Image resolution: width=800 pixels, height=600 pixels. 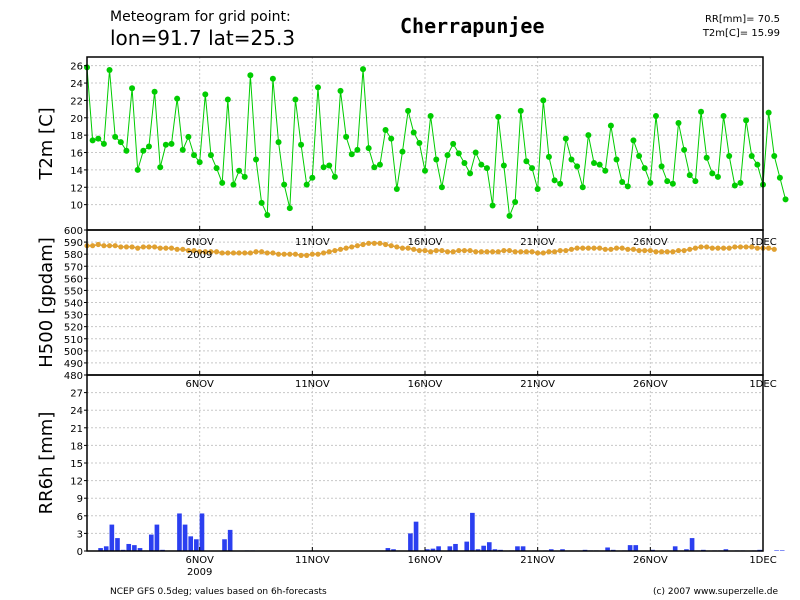 I want to click on y-tick-label: 540, so click(x=73, y=304).